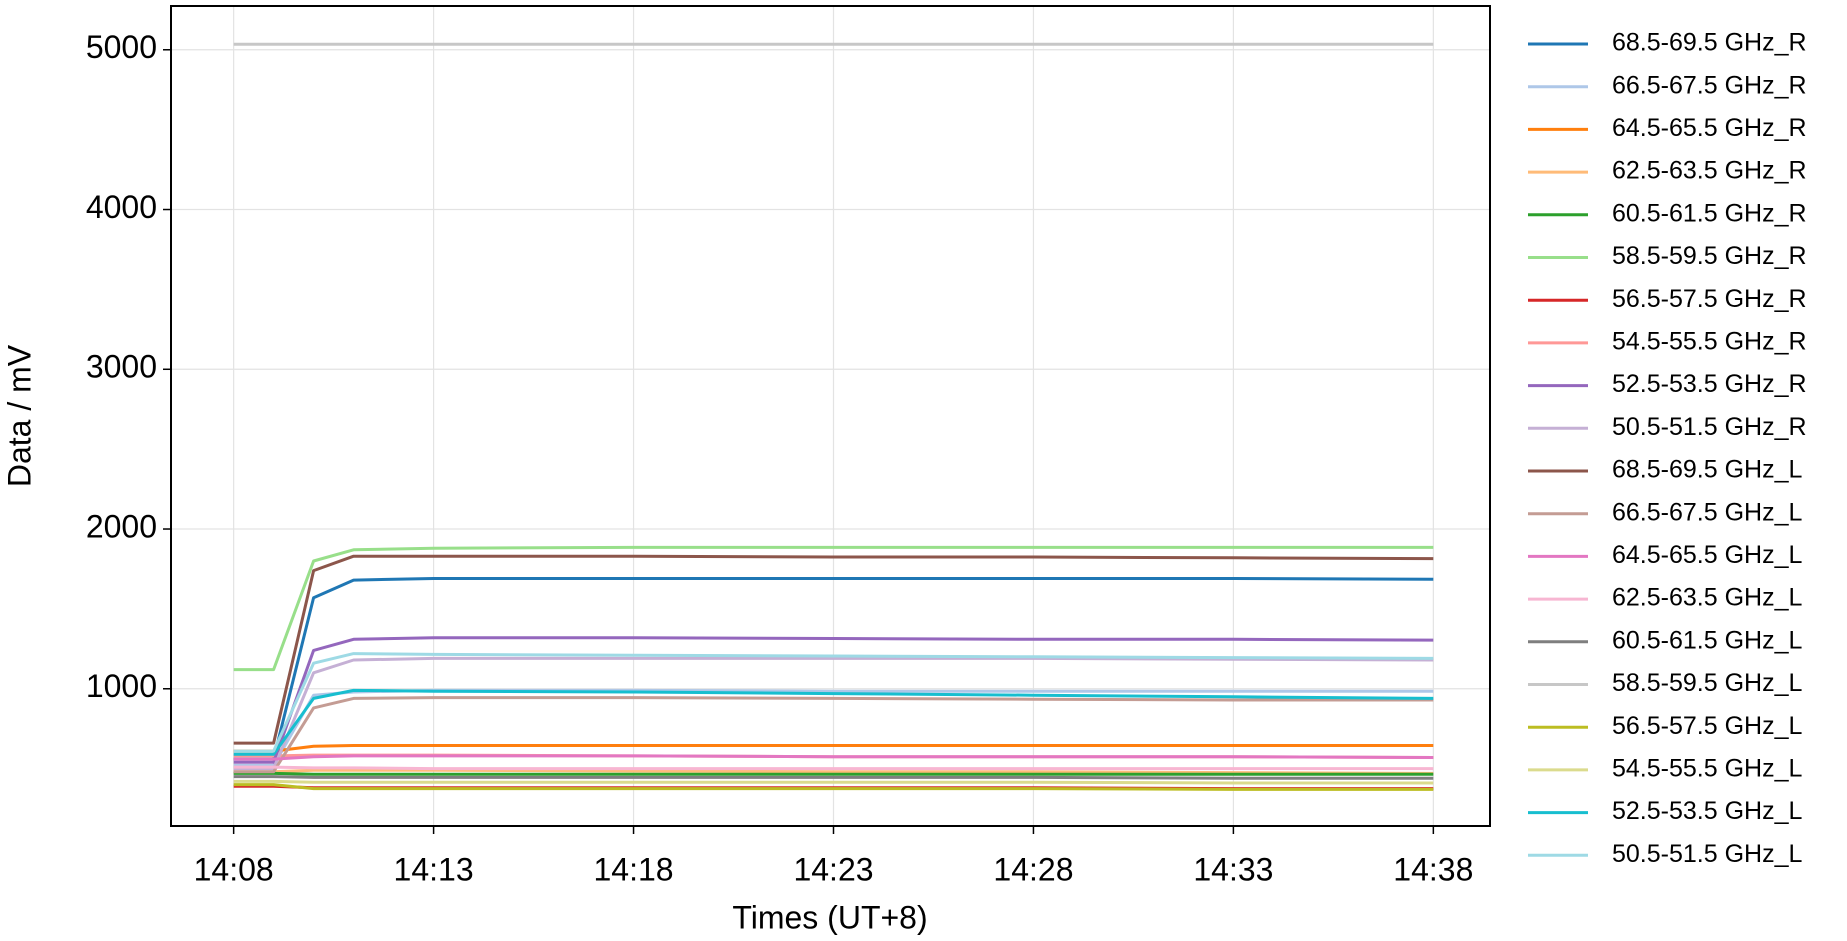  What do you see at coordinates (1709, 43) in the screenshot?
I see `legend-label: 68.5-69.5 GHz_R` at bounding box center [1709, 43].